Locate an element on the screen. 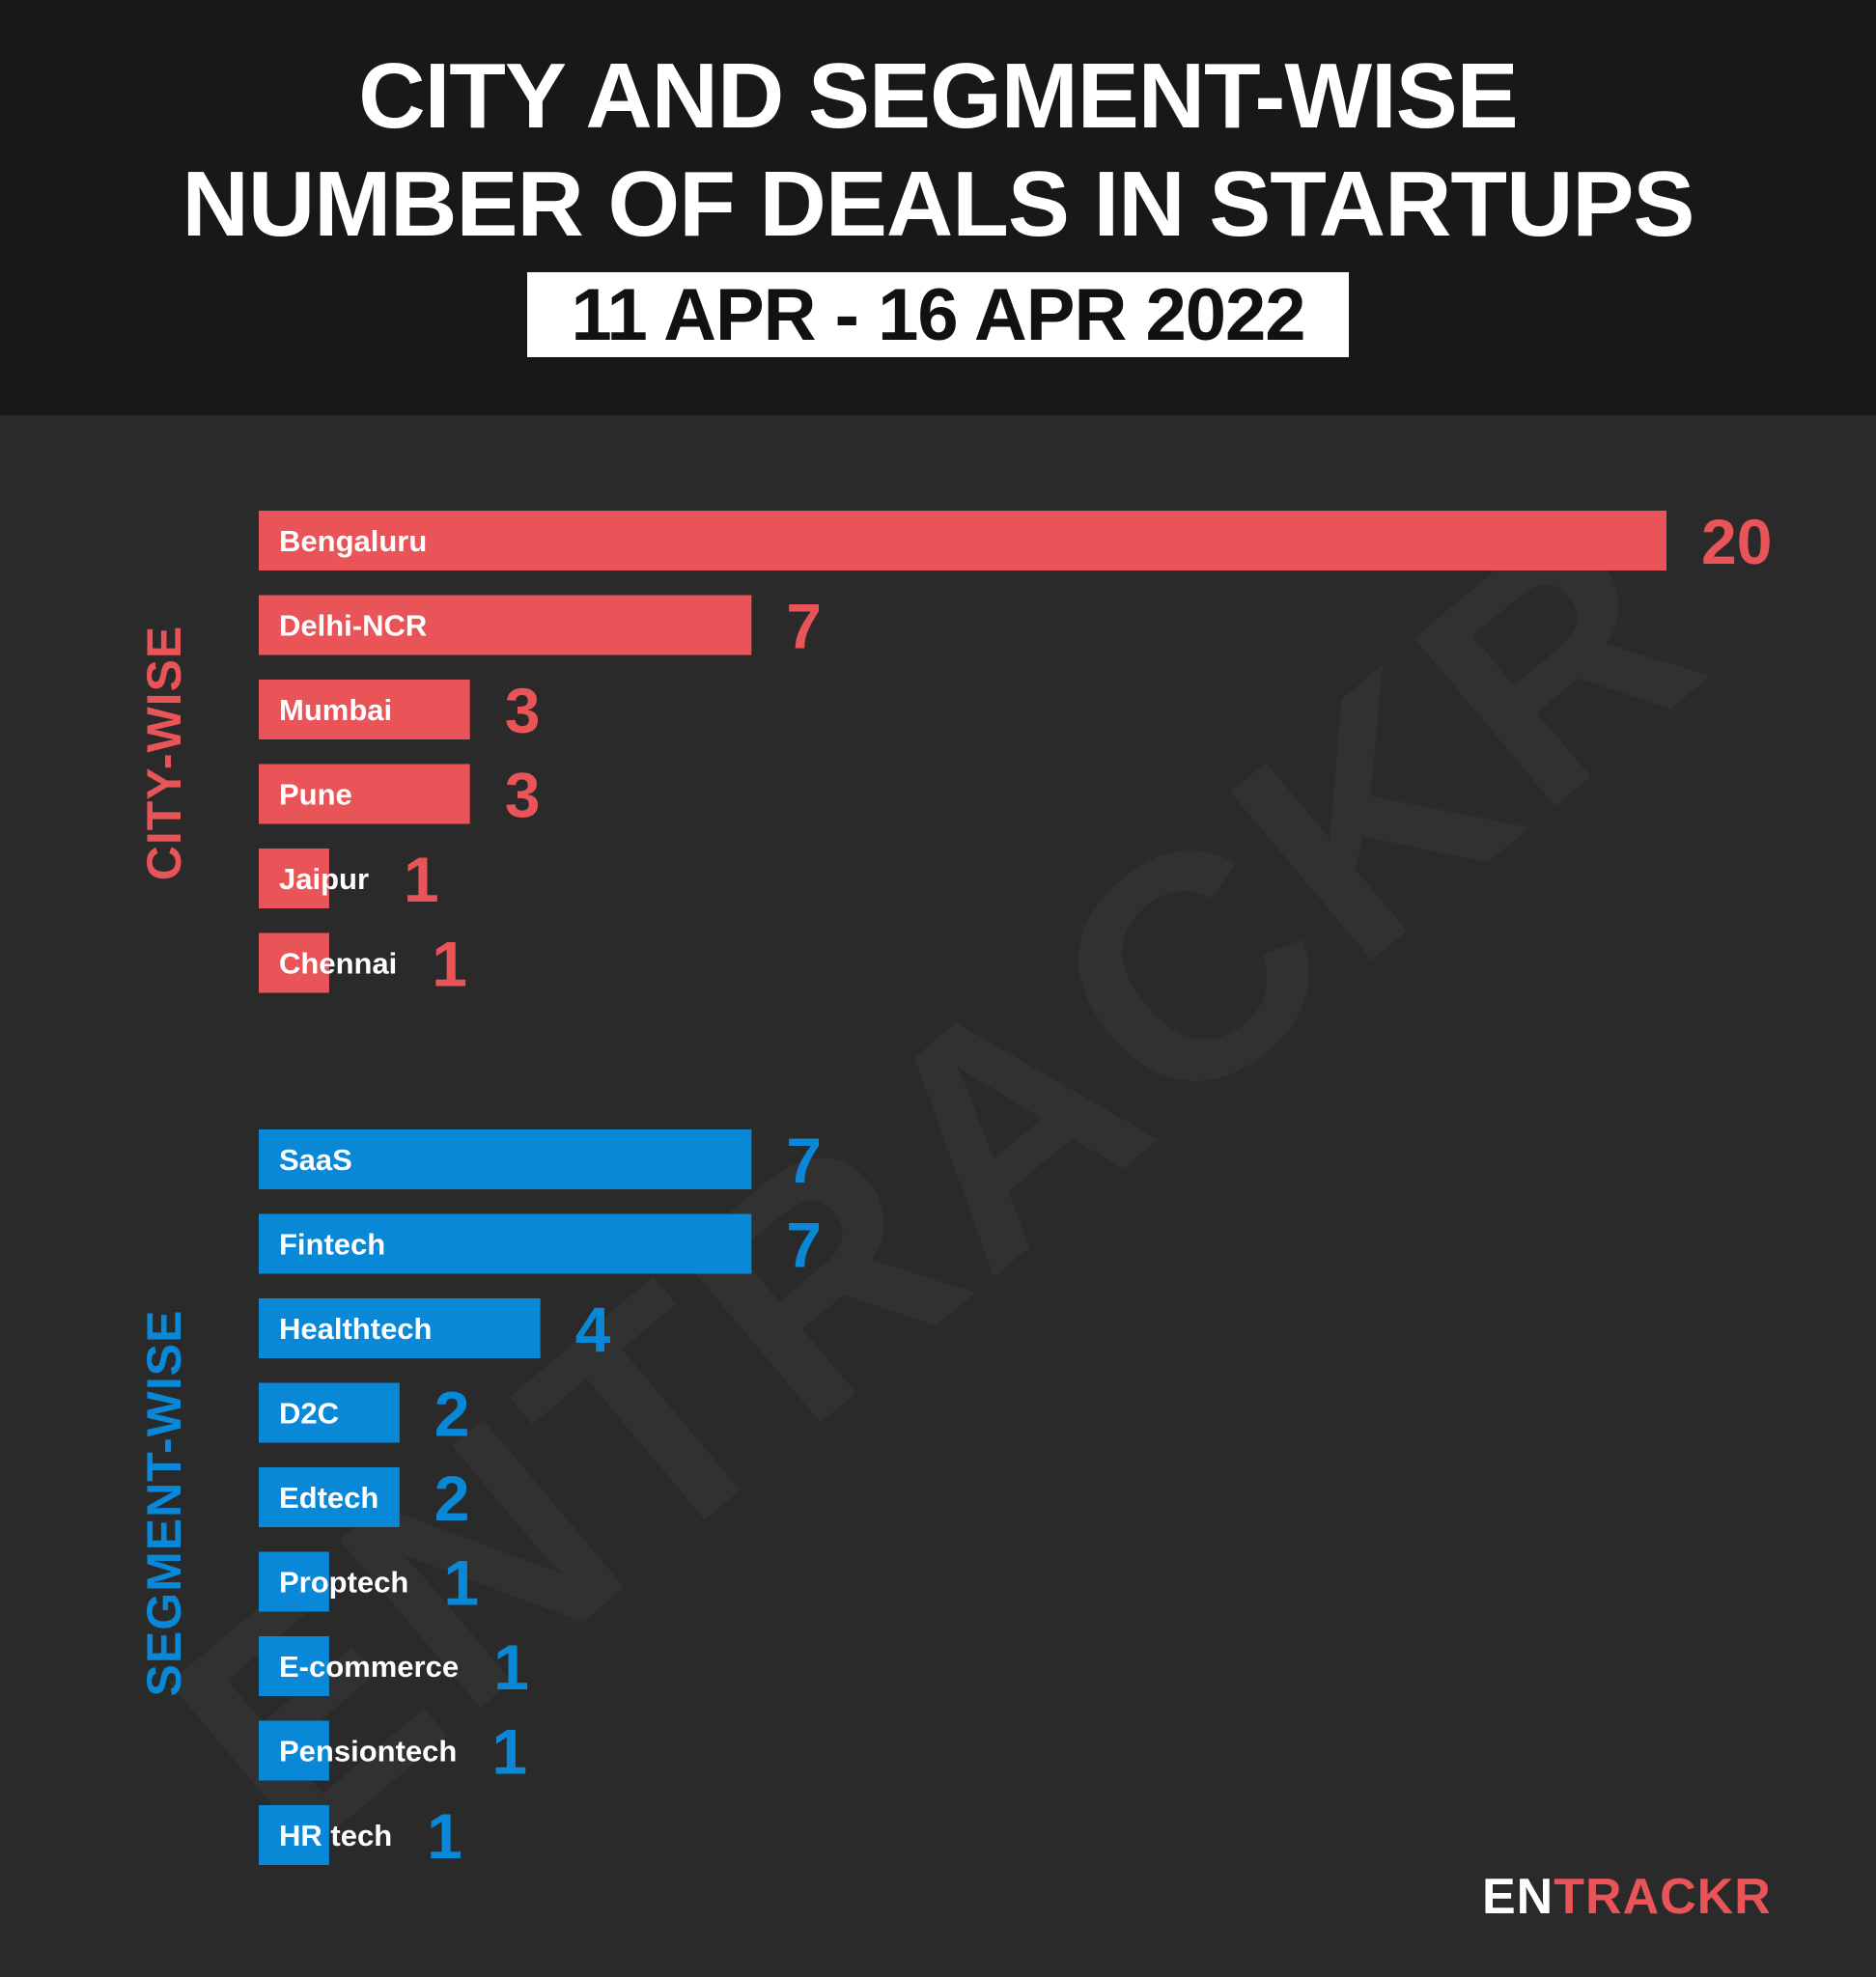 The image size is (1876, 1977). category-label: SaaS is located at coordinates (316, 1160).